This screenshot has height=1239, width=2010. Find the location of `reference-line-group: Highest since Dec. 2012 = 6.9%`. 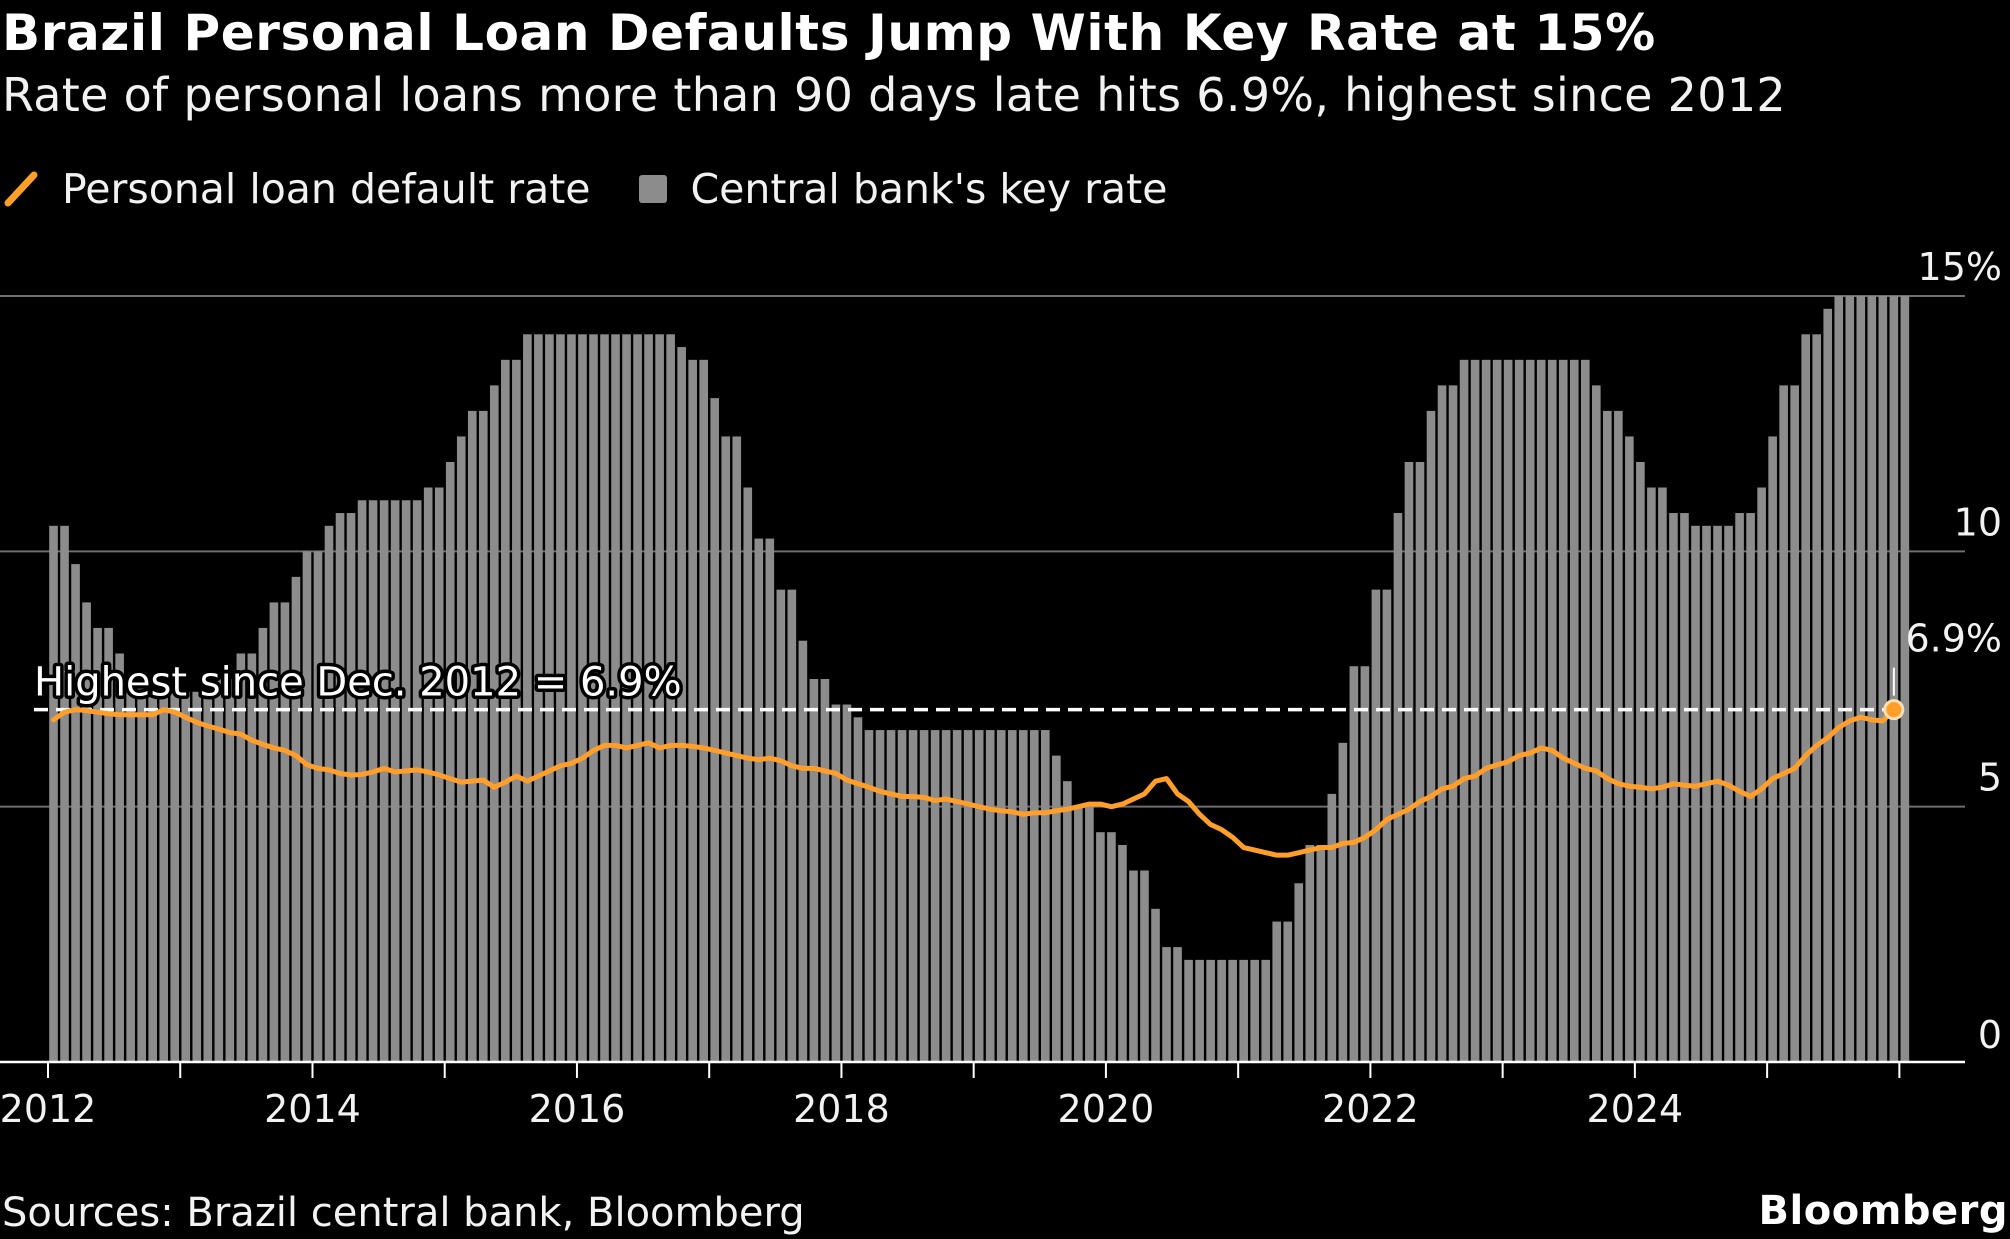

reference-line-group: Highest since Dec. 2012 = 6.9% is located at coordinates (962, 684).